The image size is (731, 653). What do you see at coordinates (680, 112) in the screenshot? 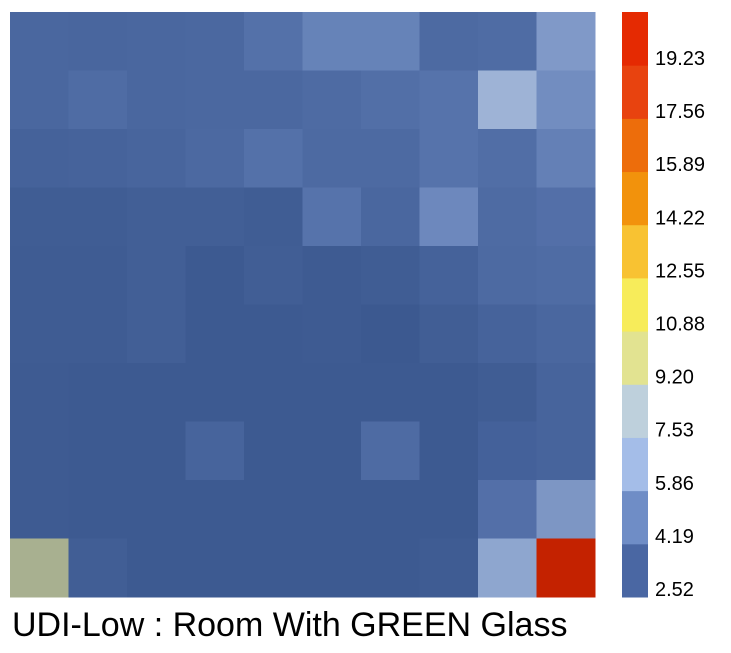
I see `colorbar-tick-label: 17.56` at bounding box center [680, 112].